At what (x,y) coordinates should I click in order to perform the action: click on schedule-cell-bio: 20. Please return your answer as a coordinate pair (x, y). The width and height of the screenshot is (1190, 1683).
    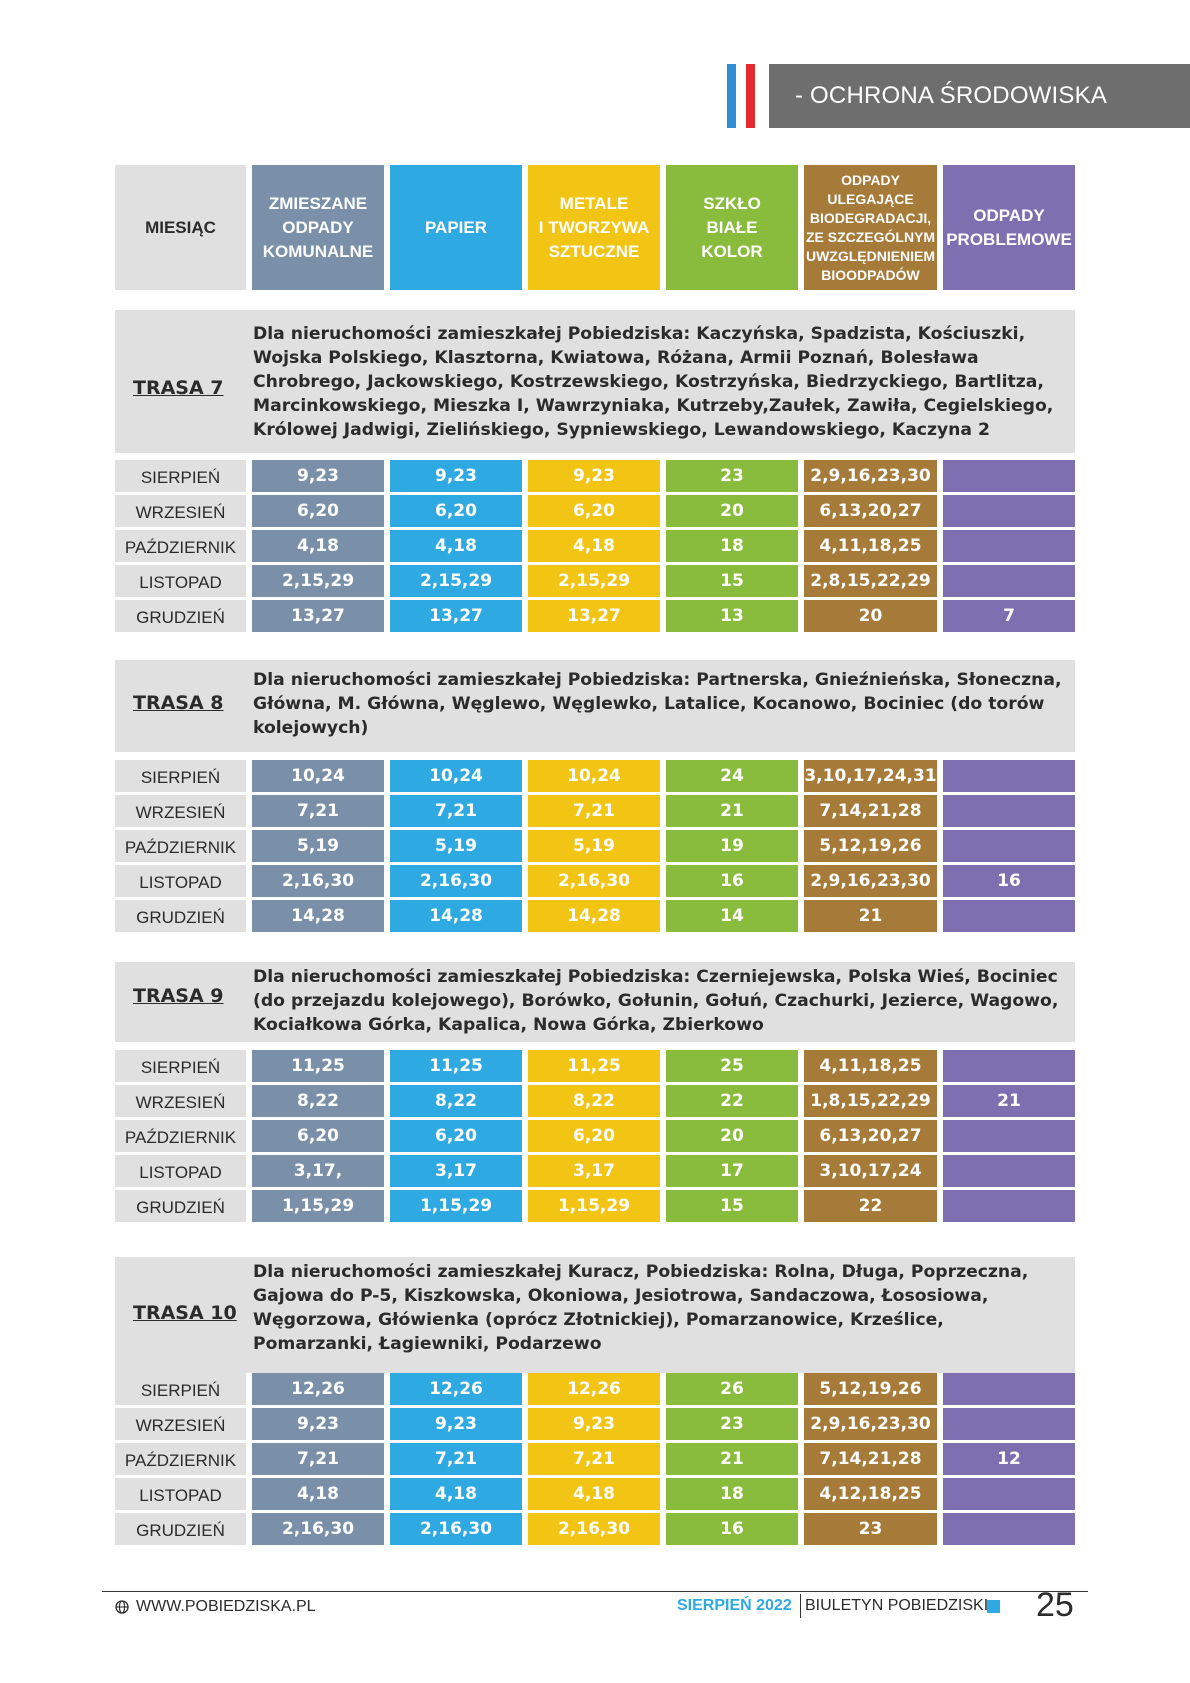
    Looking at the image, I should click on (870, 616).